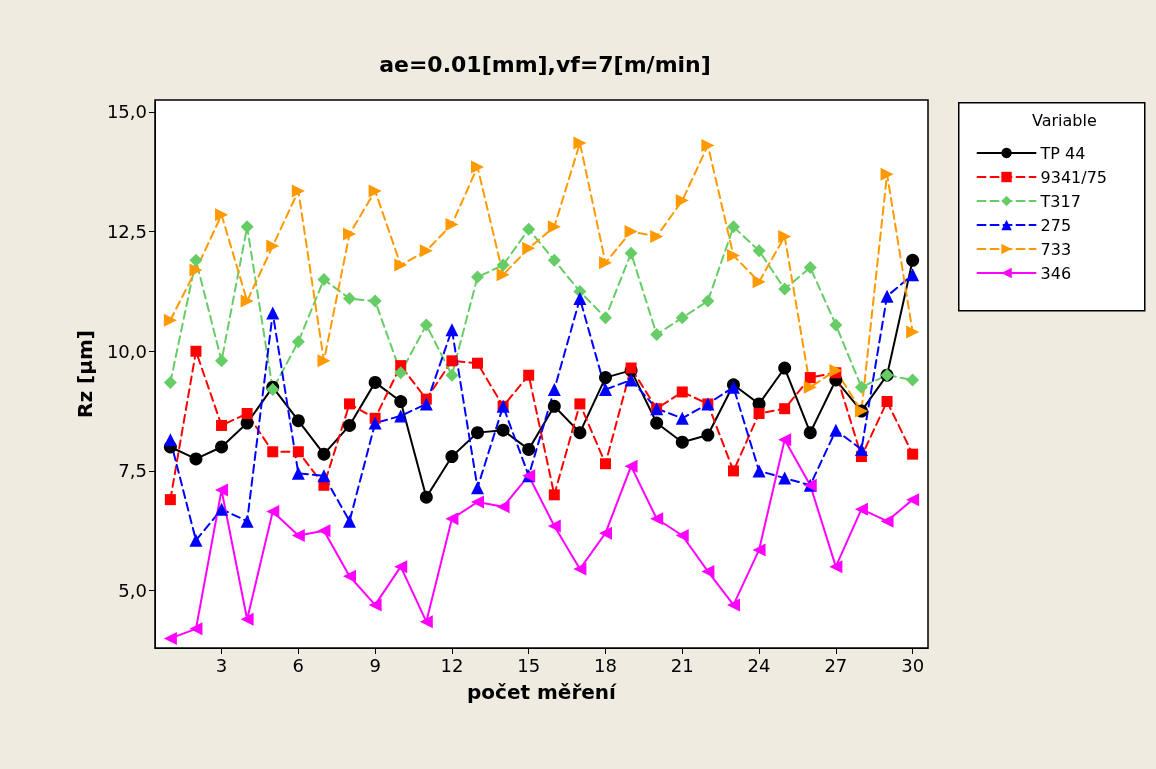 The image size is (1156, 769). Describe the element at coordinates (126, 232) in the screenshot. I see `y-tick-label: 12,5` at that location.